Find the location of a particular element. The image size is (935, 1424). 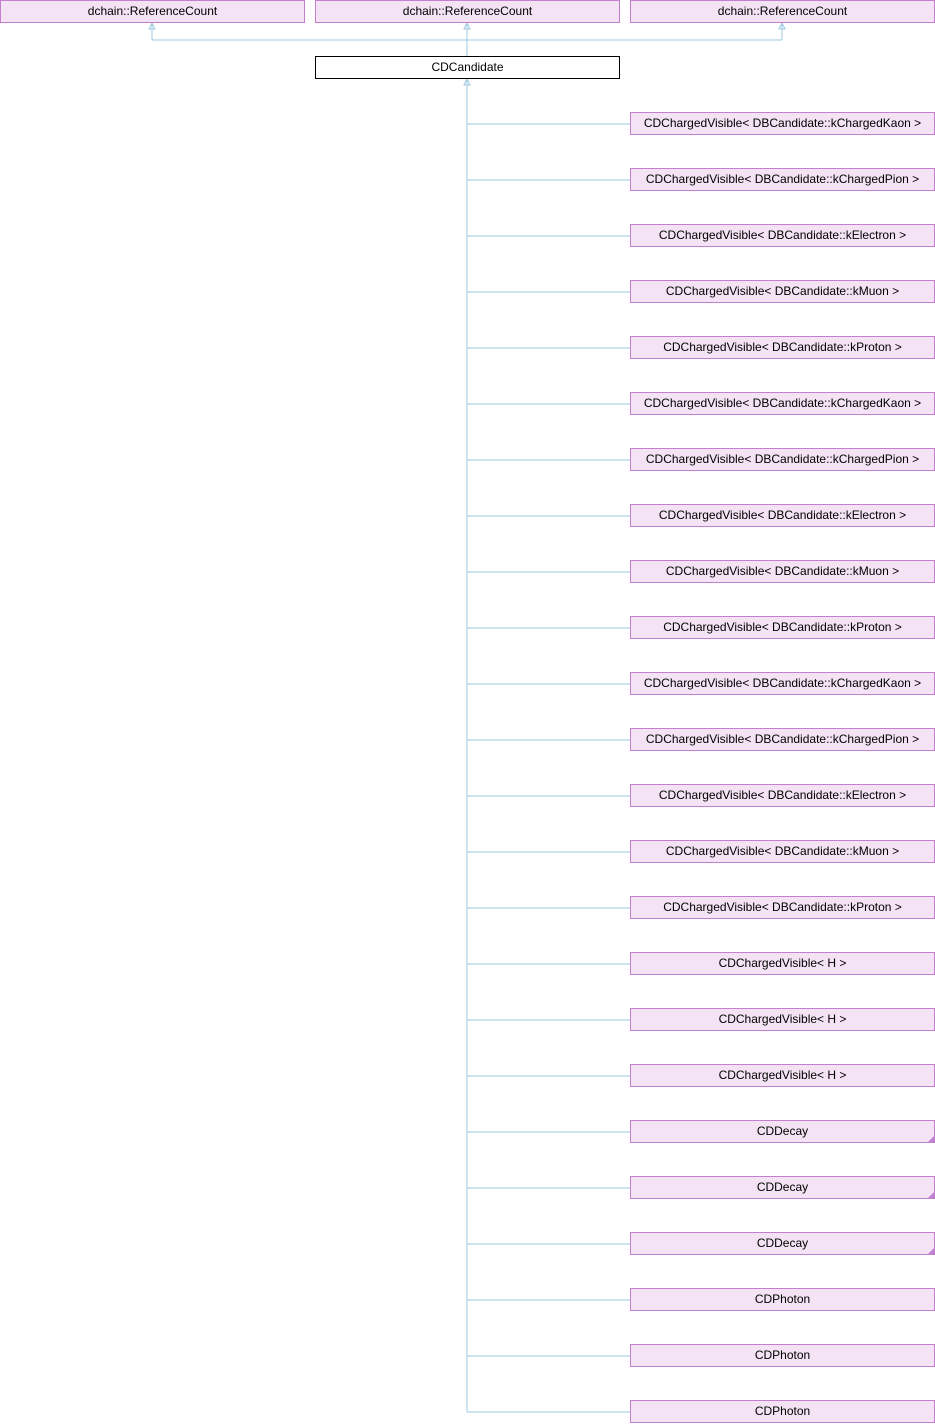

current-class-node-label: CDCandidate is located at coordinates (467, 67).